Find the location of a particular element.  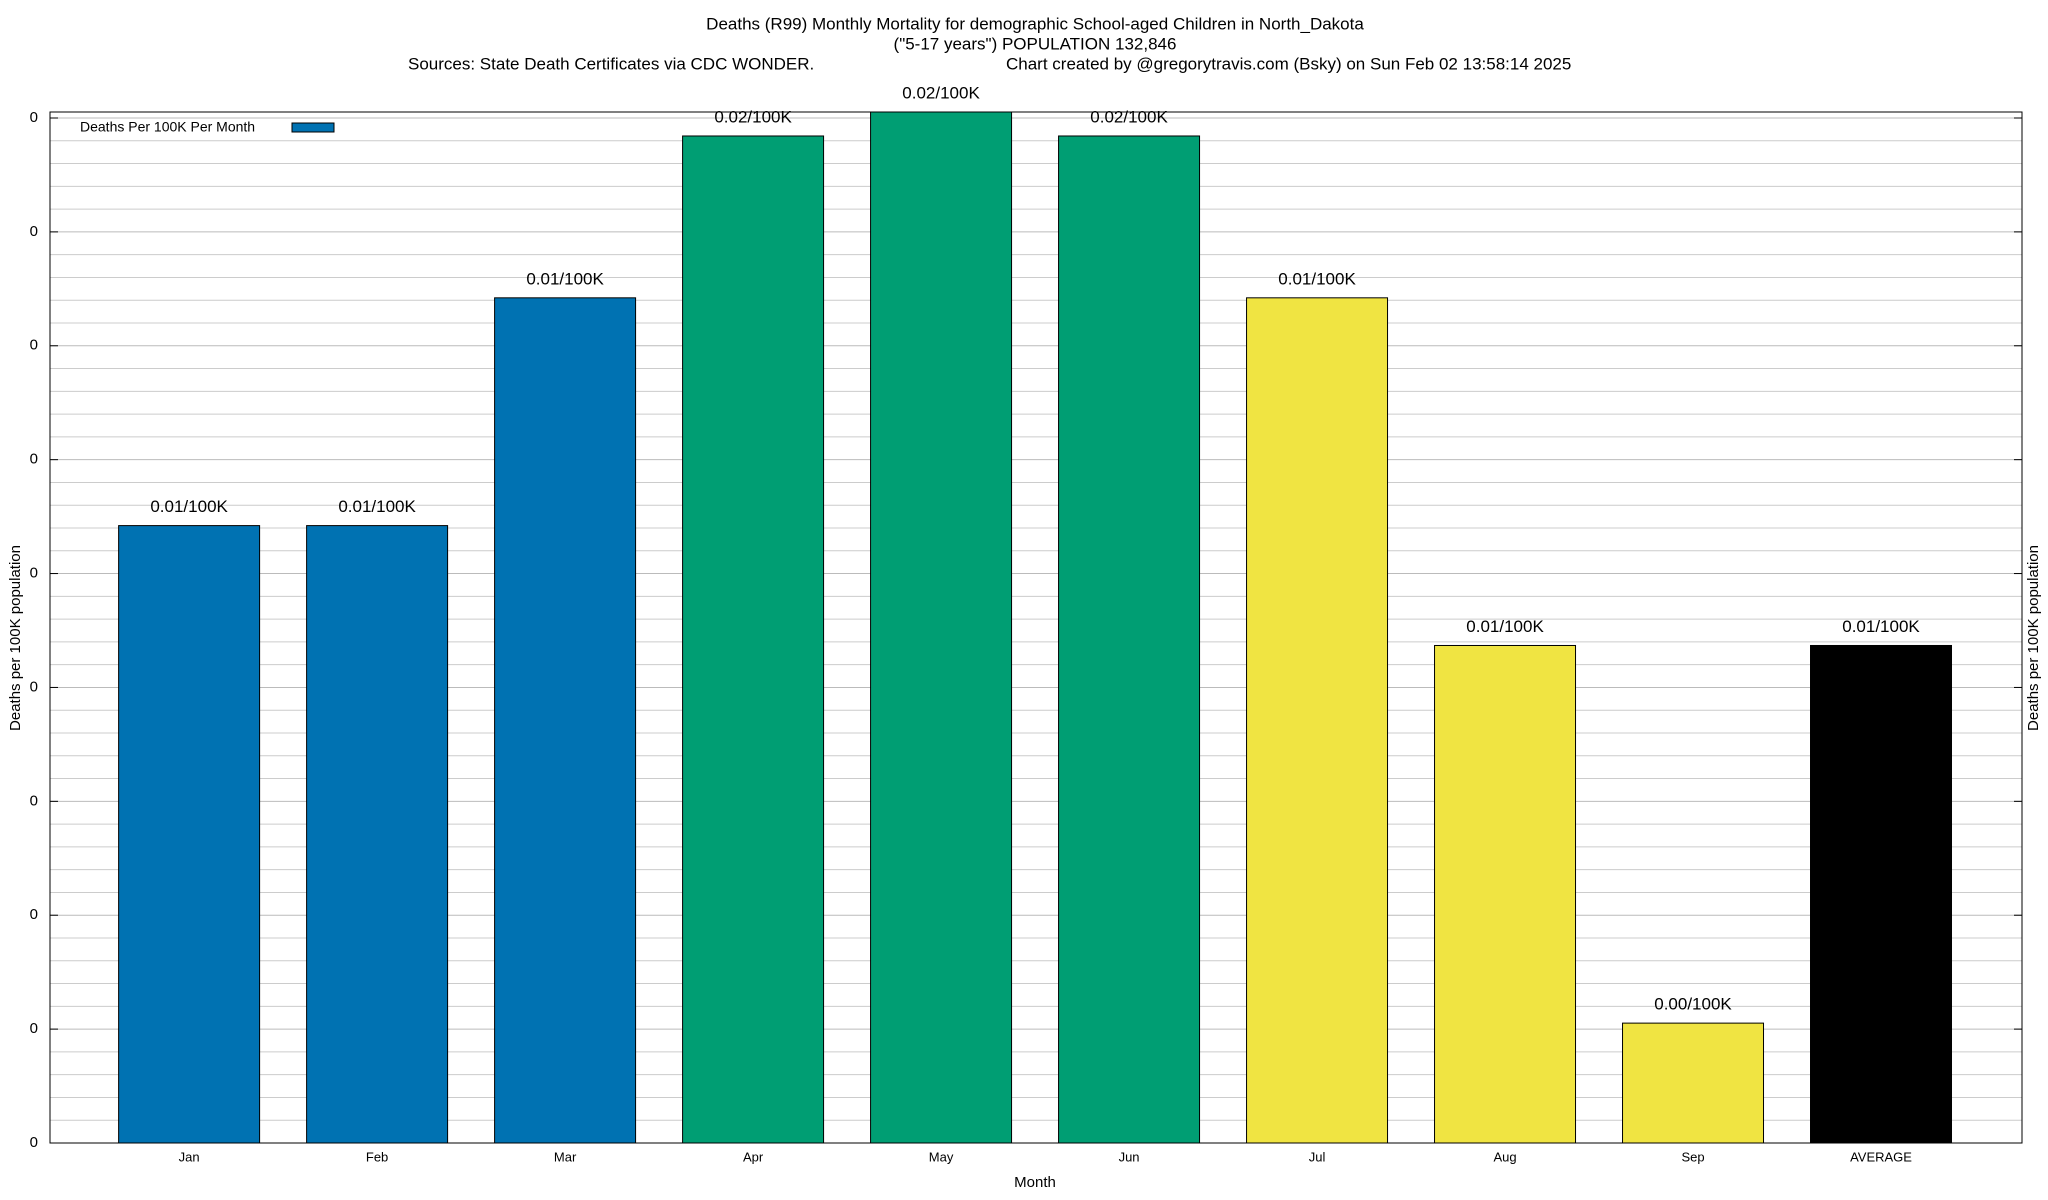

x-tick-label: Apr is located at coordinates (753, 1156).